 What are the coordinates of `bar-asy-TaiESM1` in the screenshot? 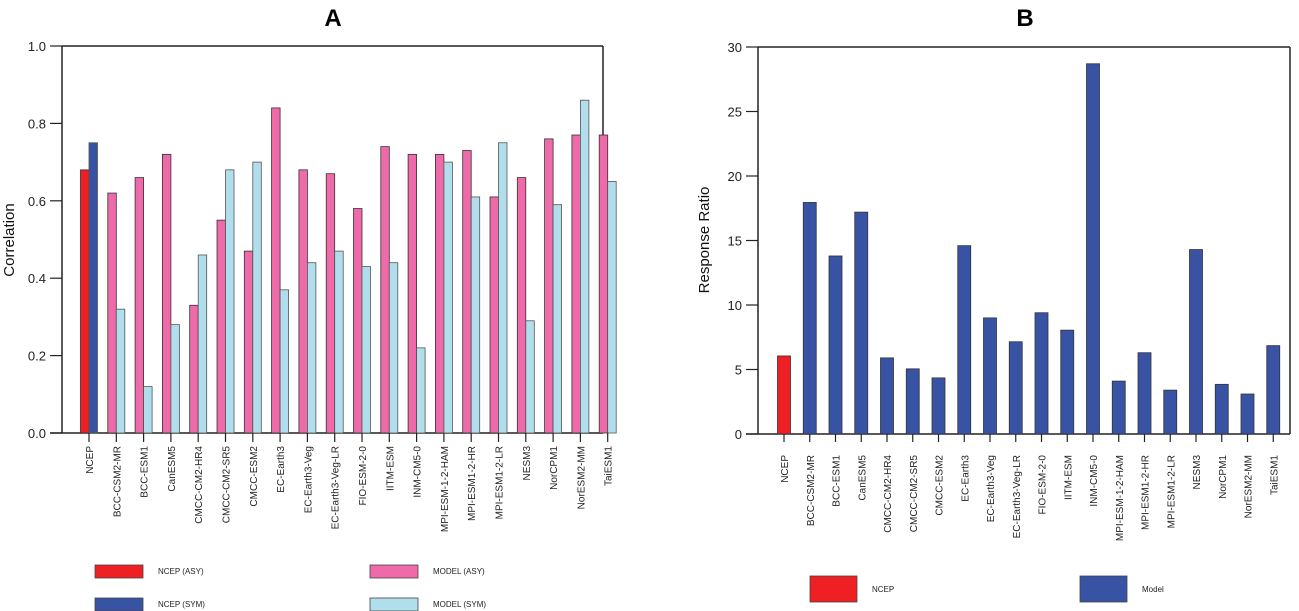 It's located at (603, 284).